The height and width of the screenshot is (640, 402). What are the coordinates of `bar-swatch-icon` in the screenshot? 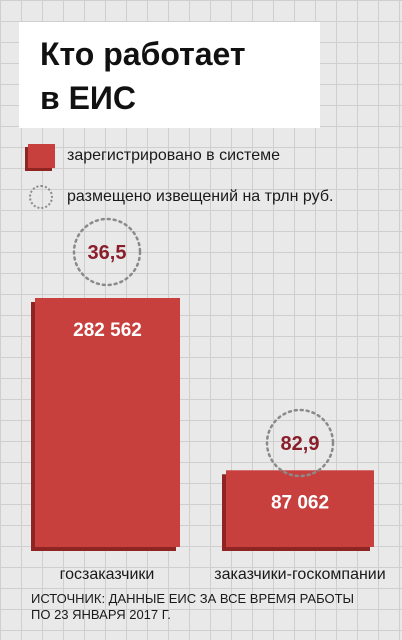 It's located at (41, 156).